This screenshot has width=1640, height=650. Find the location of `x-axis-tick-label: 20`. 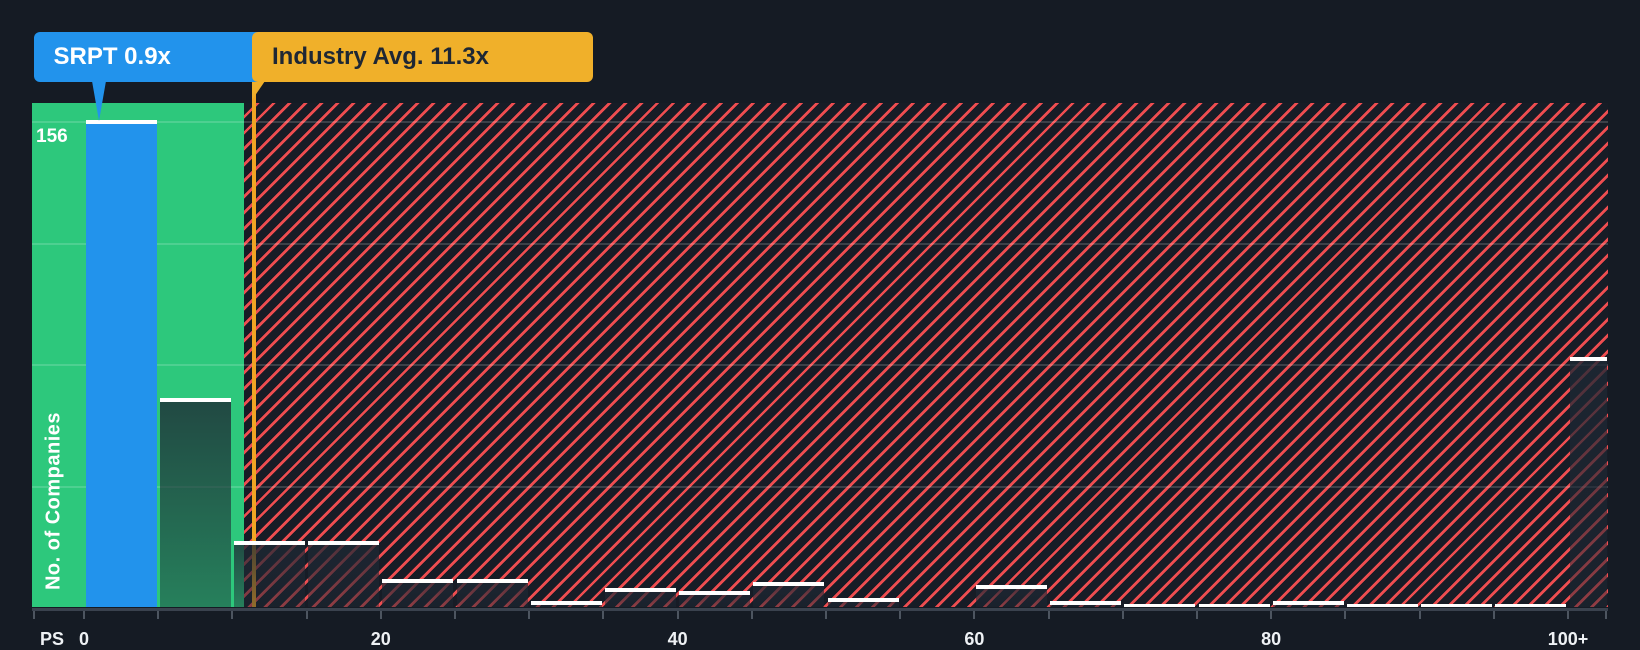

x-axis-tick-label: 20 is located at coordinates (380, 639).